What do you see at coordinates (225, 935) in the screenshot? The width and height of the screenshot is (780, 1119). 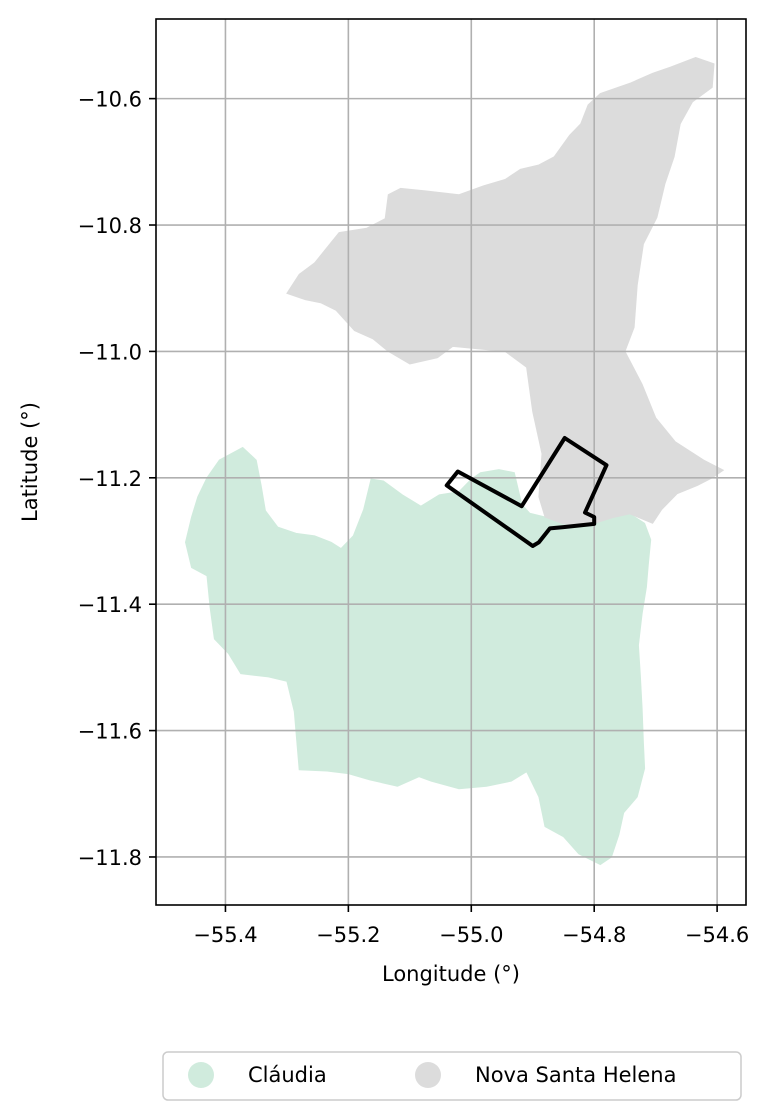 I see `x-tick-label: −55.4` at bounding box center [225, 935].